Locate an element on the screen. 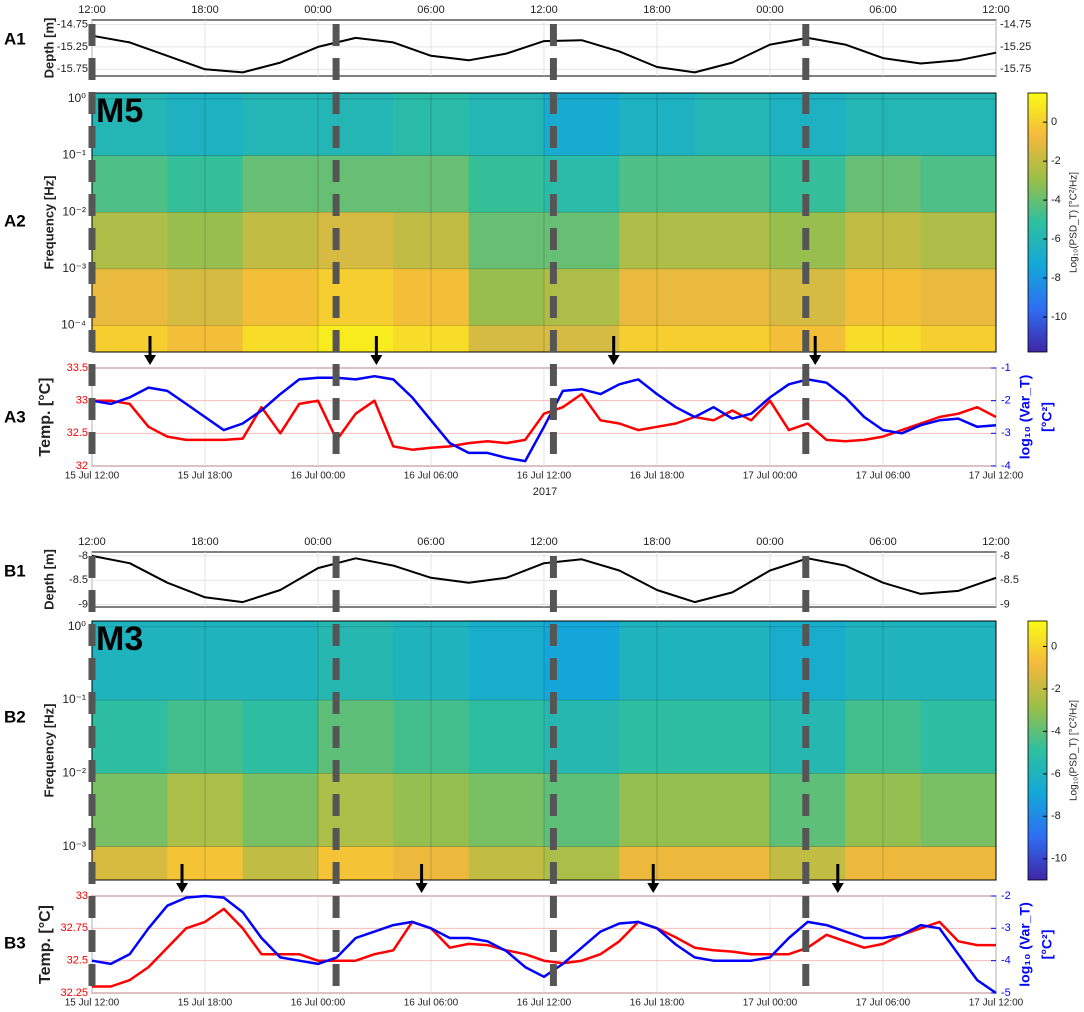 The width and height of the screenshot is (1084, 1012). x-tick-label: 17 Jul 00:00 is located at coordinates (770, 1003).